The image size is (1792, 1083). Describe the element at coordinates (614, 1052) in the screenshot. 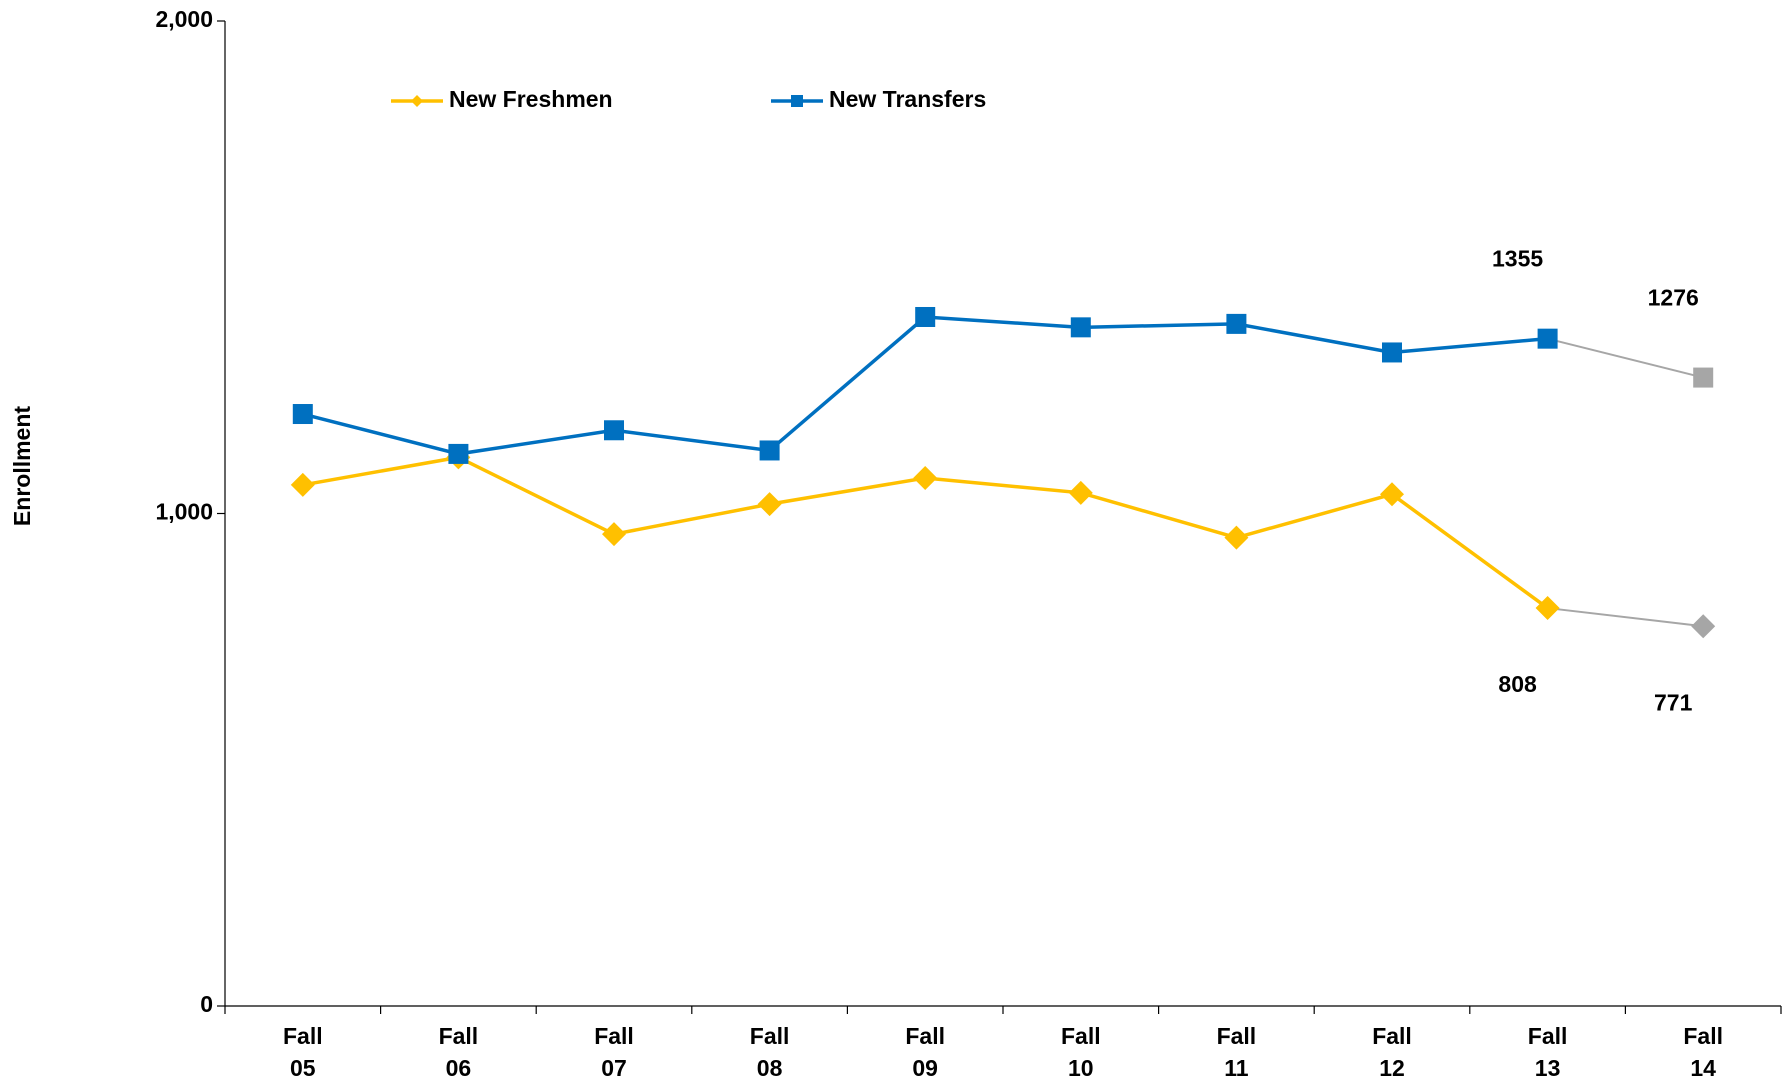

I see `x-tick-label: Fall 07` at that location.